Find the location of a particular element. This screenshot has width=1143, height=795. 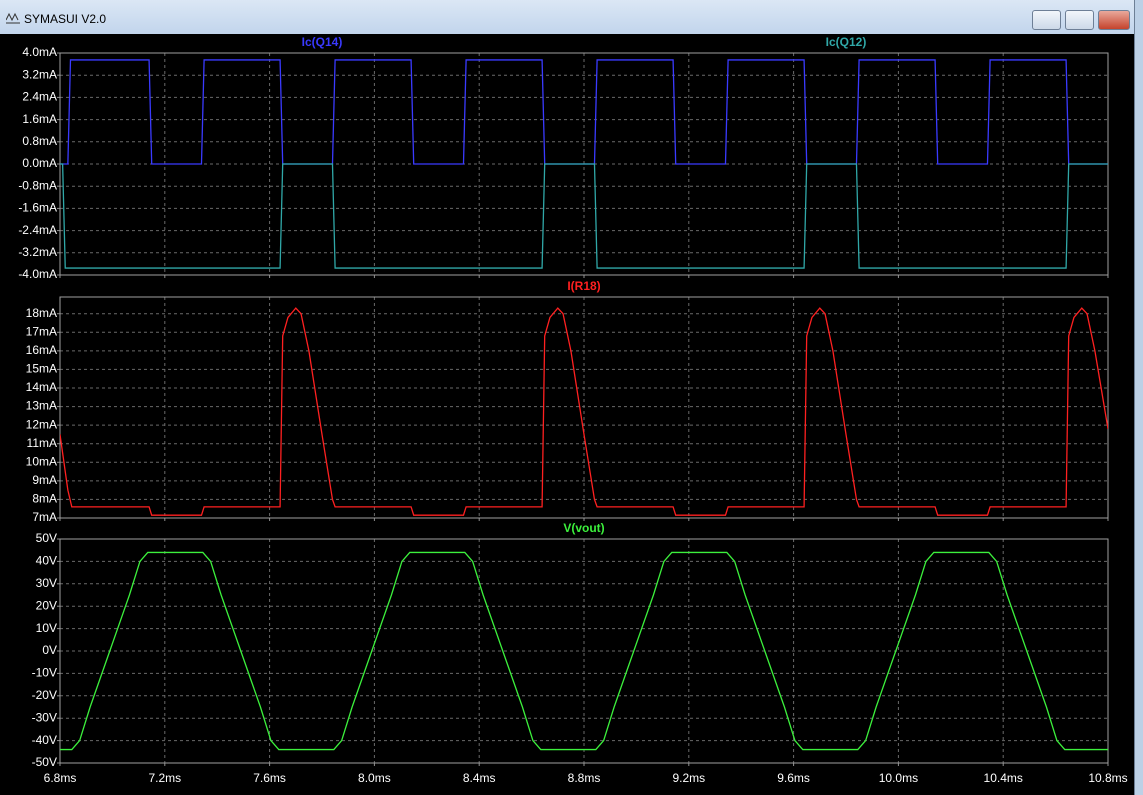

y-tick-label: 4.0mA is located at coordinates (39, 52).